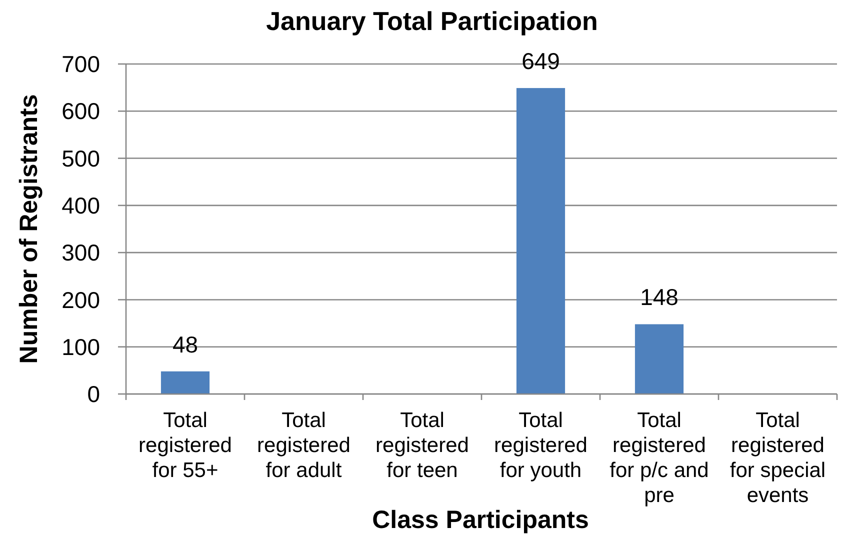 This screenshot has width=845, height=535. I want to click on data-label: 48, so click(185, 344).